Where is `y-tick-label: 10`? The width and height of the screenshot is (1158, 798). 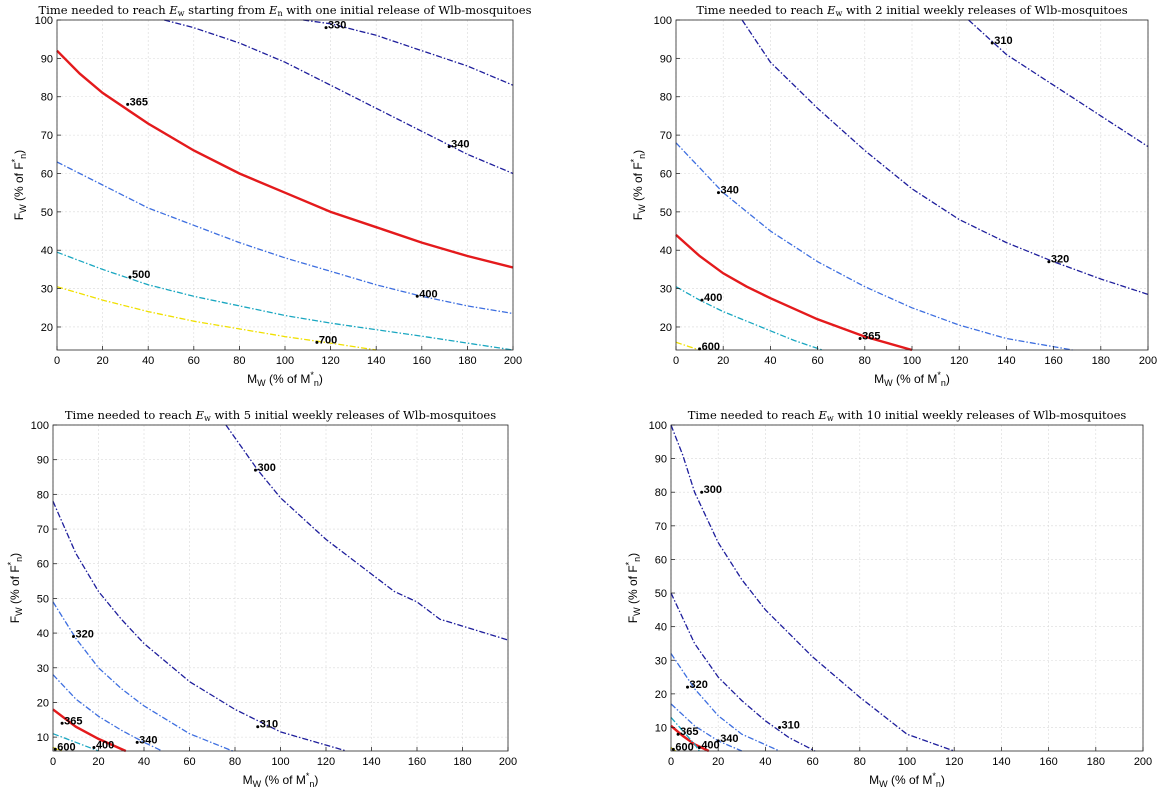 y-tick-label: 10 is located at coordinates (661, 728).